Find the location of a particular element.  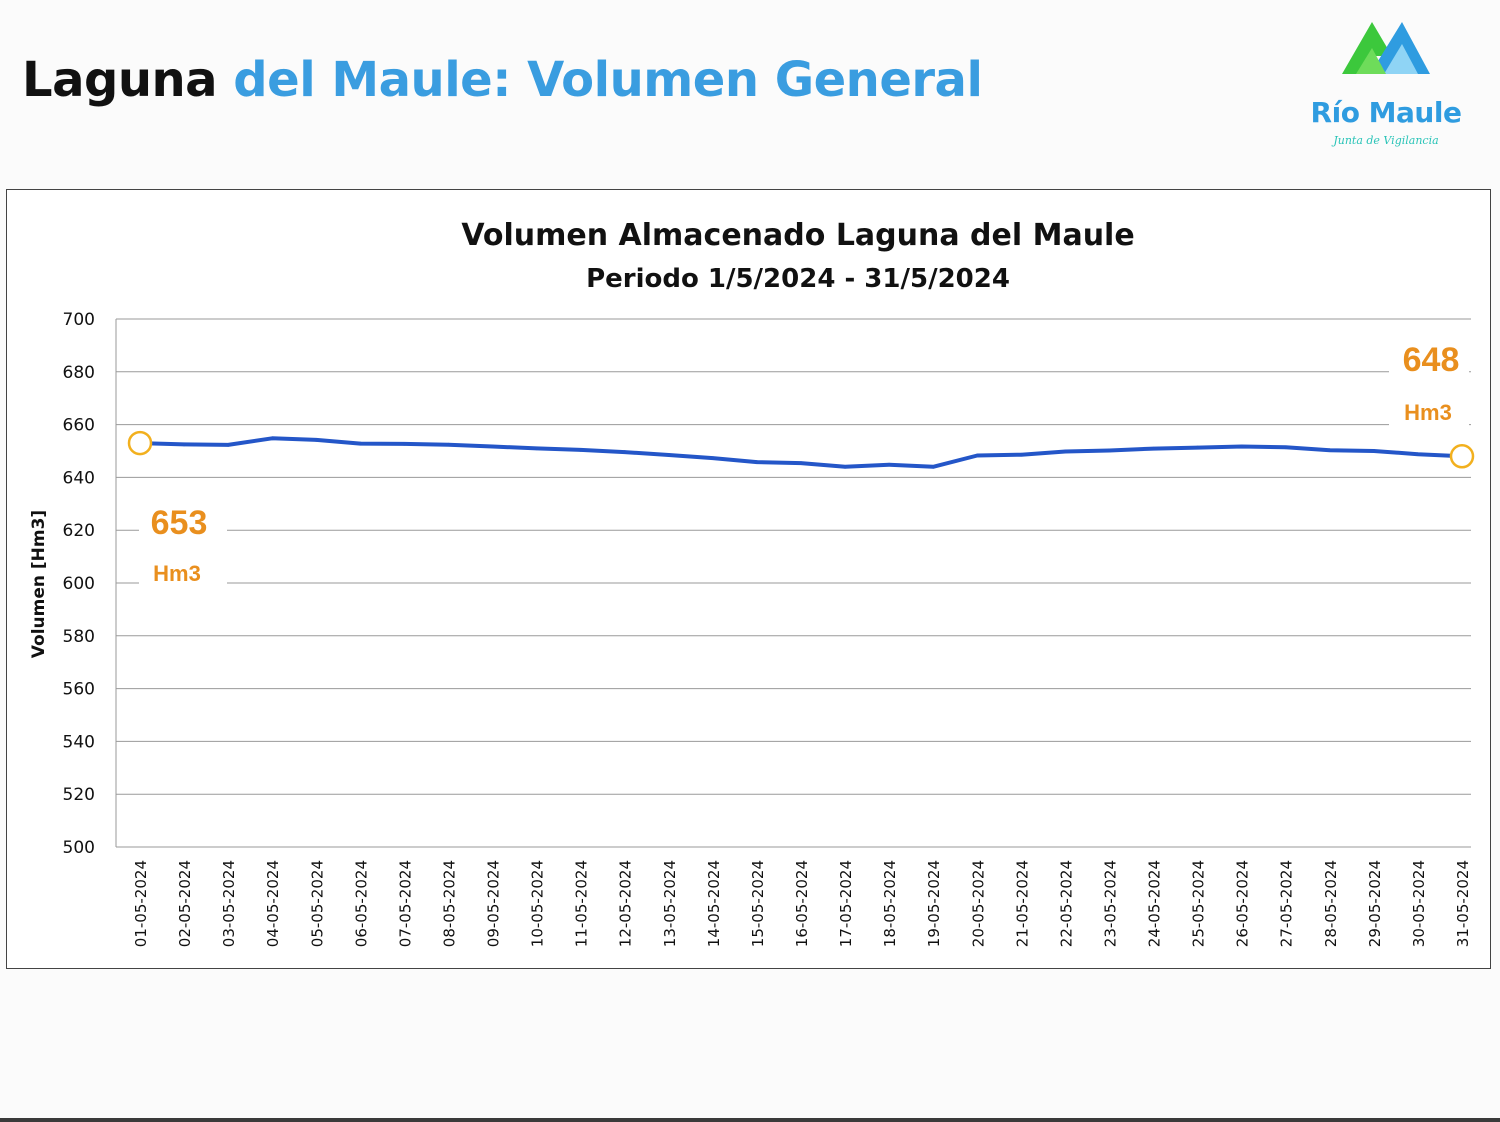

x-tick-label: 20-05-2024 is located at coordinates (978, 903).